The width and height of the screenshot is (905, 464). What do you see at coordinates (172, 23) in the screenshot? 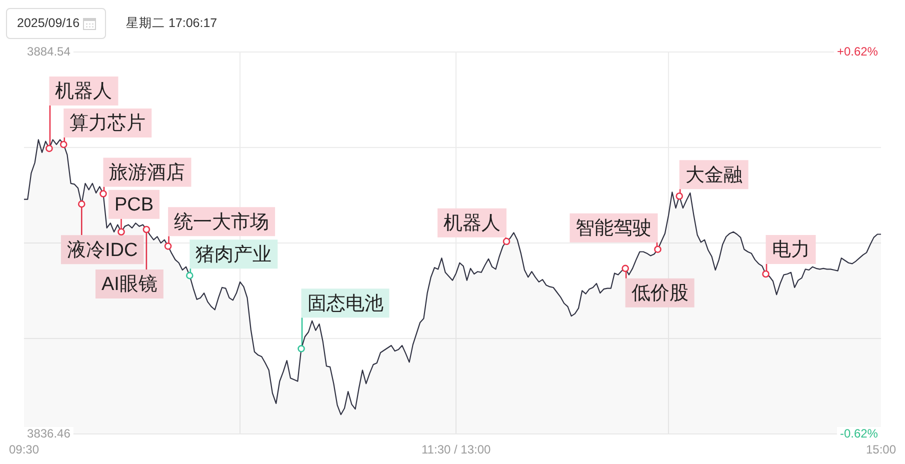
I see `text: 星期二 17:06:17` at bounding box center [172, 23].